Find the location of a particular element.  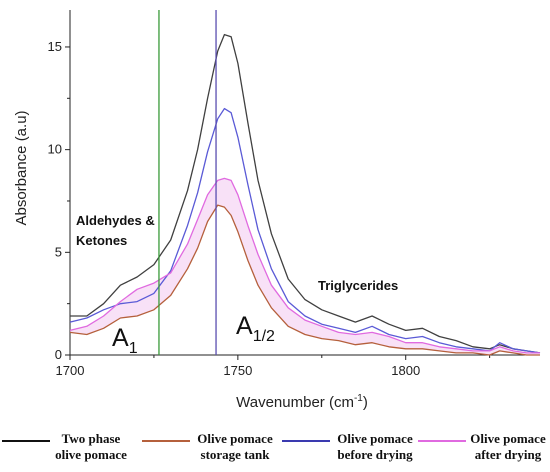

x-tick-label: 1750 is located at coordinates (237, 370).